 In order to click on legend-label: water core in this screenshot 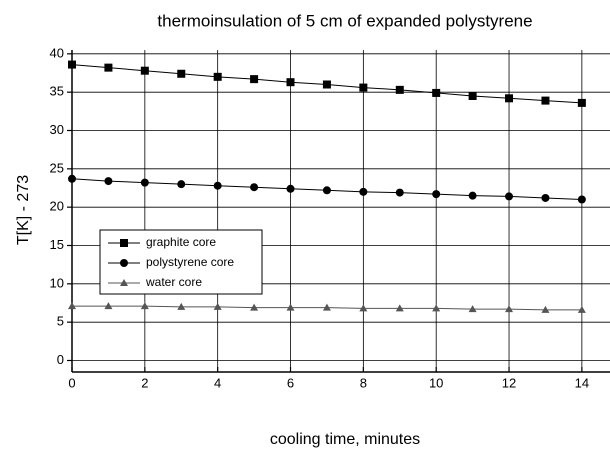, I will do `click(173, 282)`.